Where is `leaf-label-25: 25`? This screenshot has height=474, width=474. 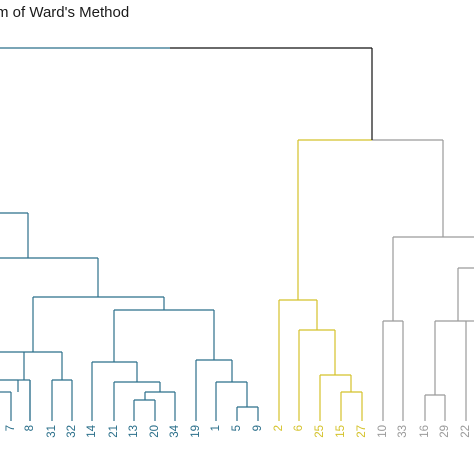
leaf-label-25: 25 is located at coordinates (320, 431).